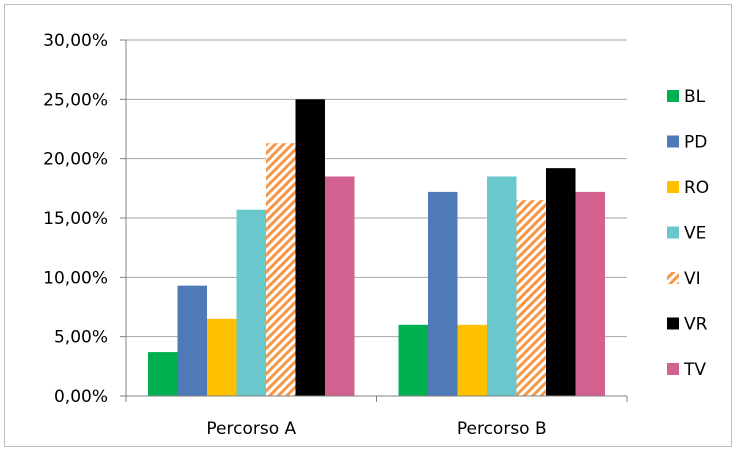  Describe the element at coordinates (81, 397) in the screenshot. I see `y-tick-label: 0,00%` at that location.